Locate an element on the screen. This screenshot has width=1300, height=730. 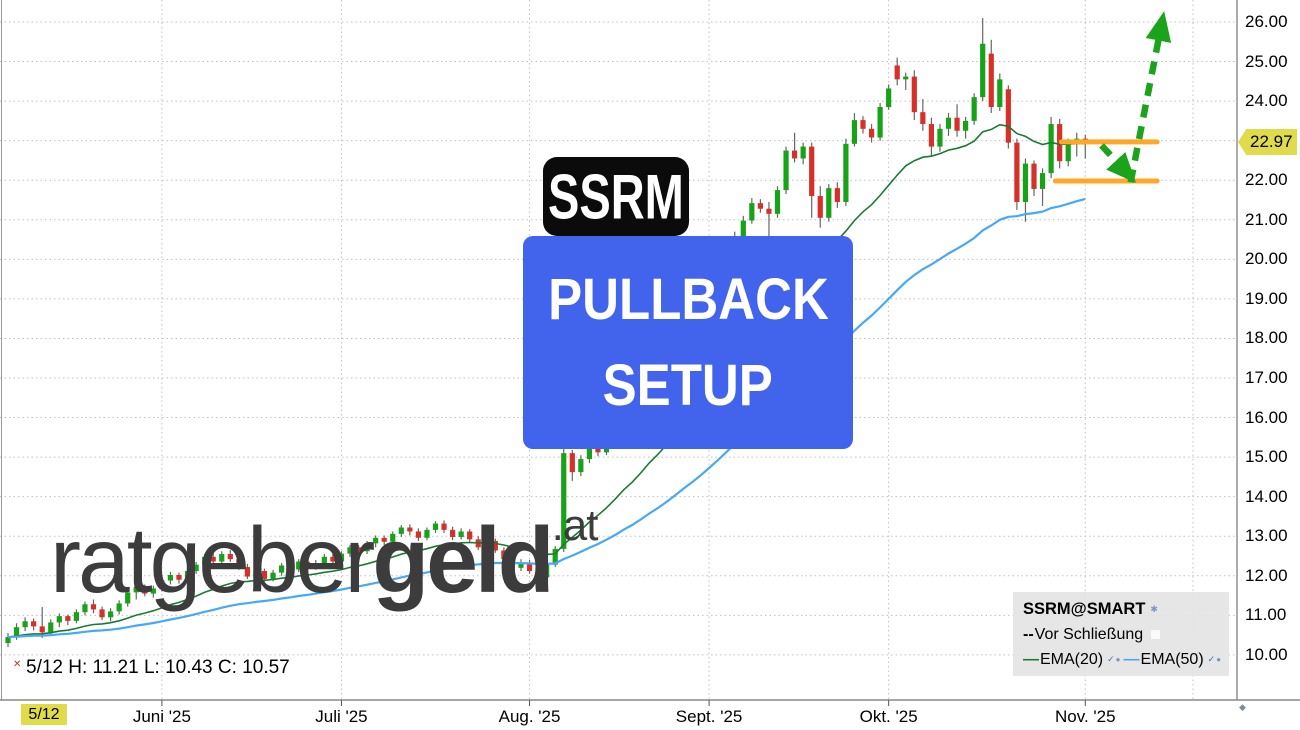
legend-square-icon is located at coordinates (1156, 634).